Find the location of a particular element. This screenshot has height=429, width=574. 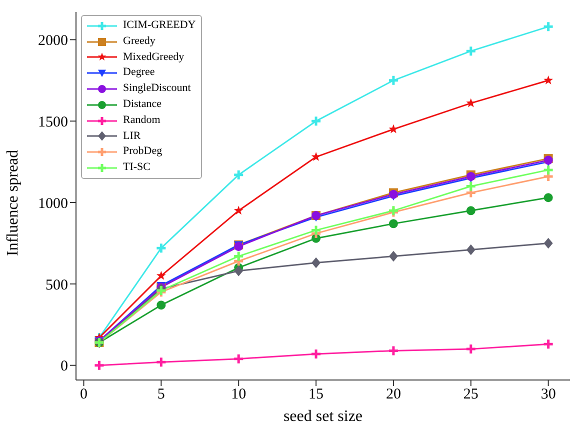

x-tick-label: 10 is located at coordinates (238, 394).